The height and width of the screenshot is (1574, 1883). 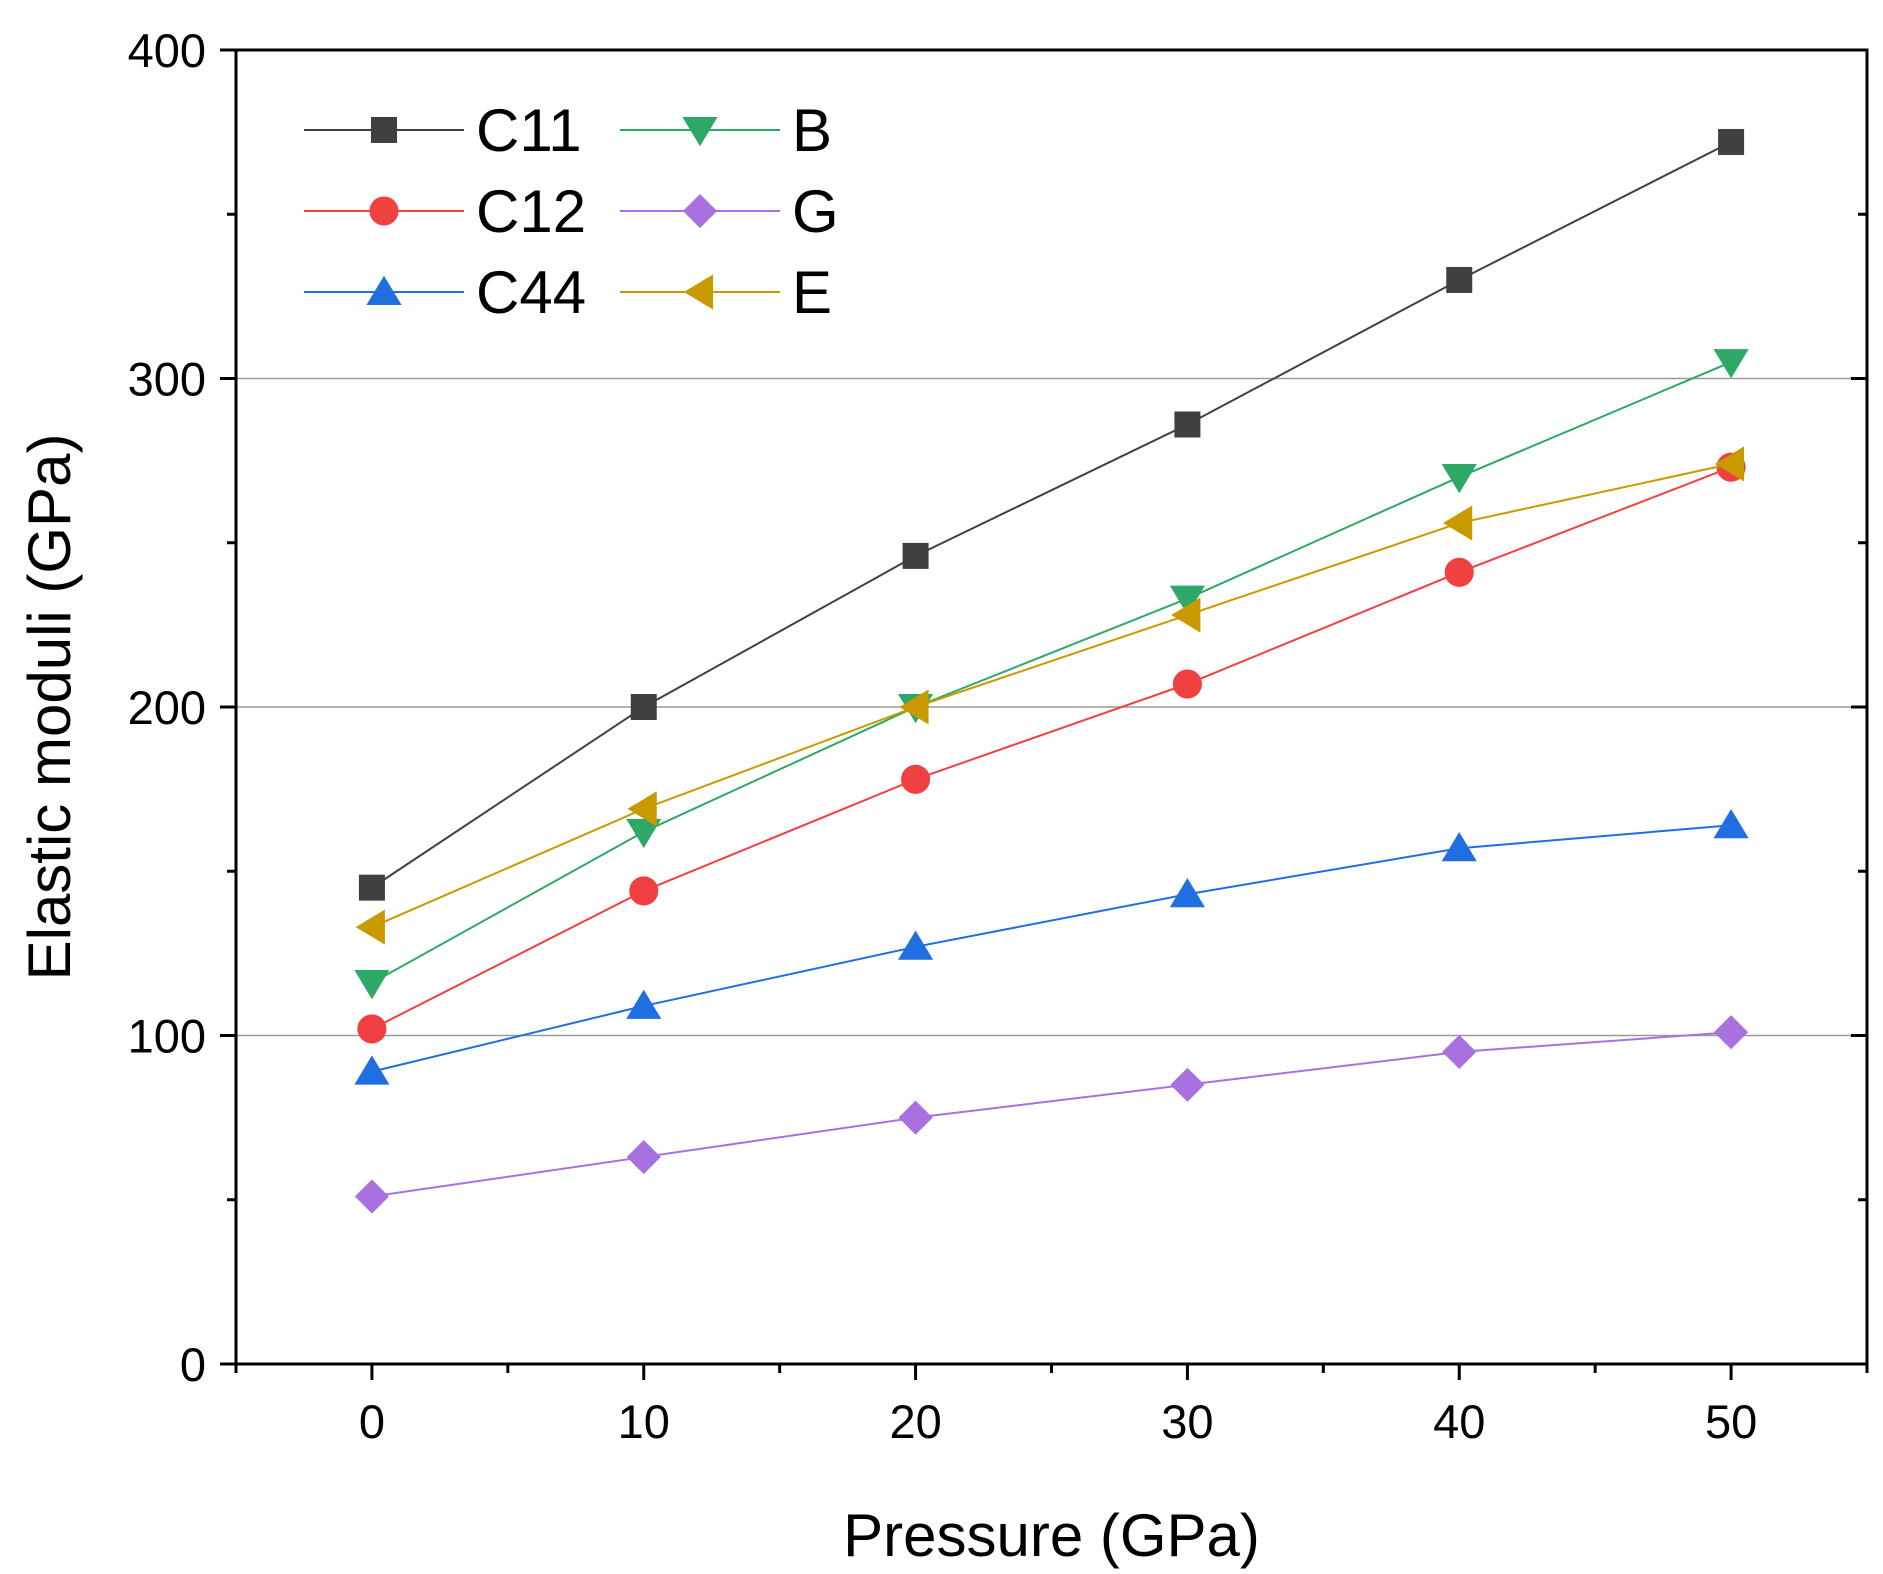 I want to click on legend-label-E: E, so click(x=812, y=292).